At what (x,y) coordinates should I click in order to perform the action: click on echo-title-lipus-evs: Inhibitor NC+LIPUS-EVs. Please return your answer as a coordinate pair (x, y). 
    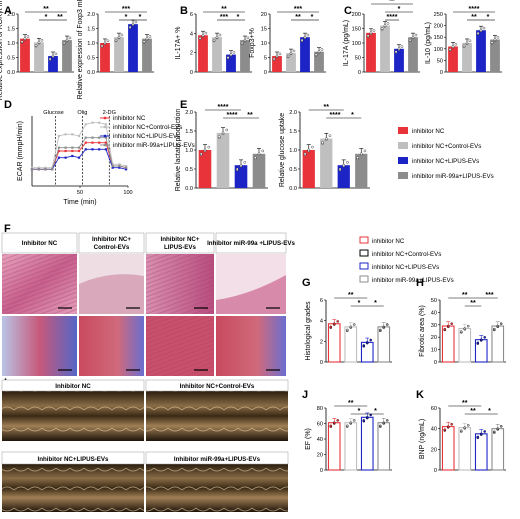
    Looking at the image, I should click on (74, 459).